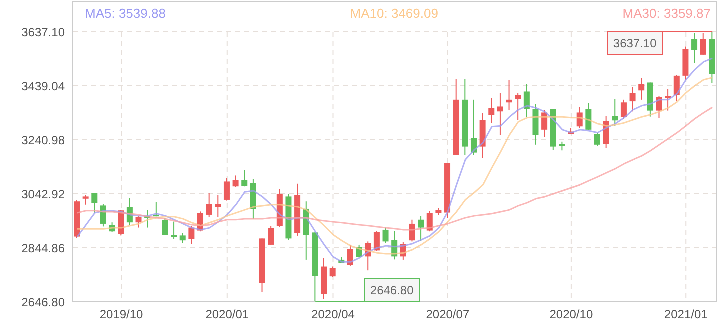 Image resolution: width=722 pixels, height=333 pixels. I want to click on annotation: 2646.80, so click(392, 291).